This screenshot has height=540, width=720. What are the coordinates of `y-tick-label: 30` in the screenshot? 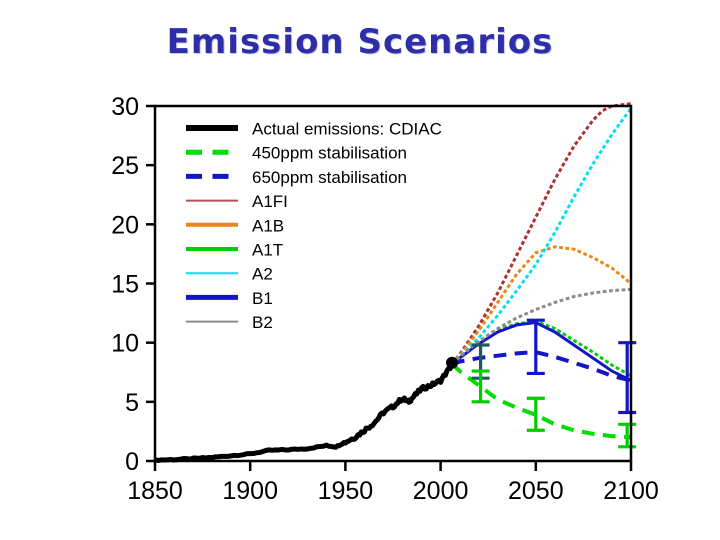 It's located at (125, 107).